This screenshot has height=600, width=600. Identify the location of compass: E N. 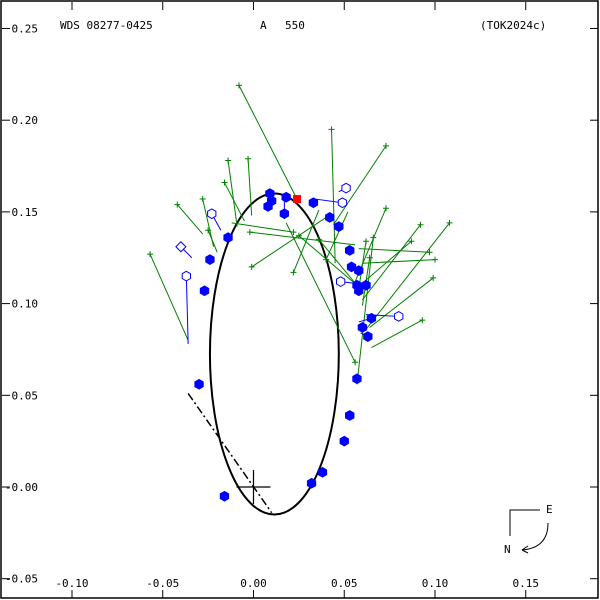
(528, 529).